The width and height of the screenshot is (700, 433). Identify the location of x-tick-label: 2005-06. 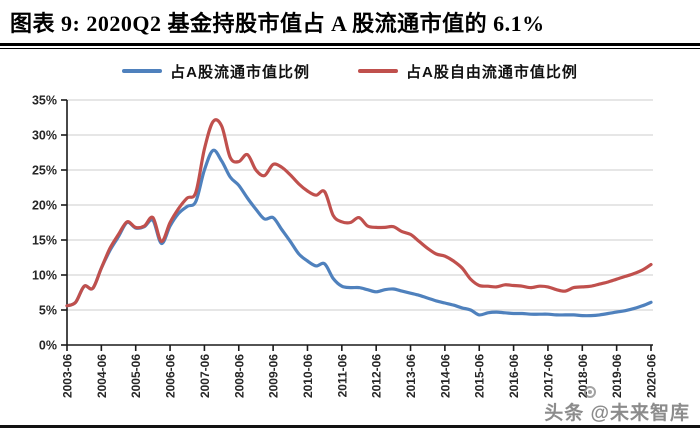
(136, 376).